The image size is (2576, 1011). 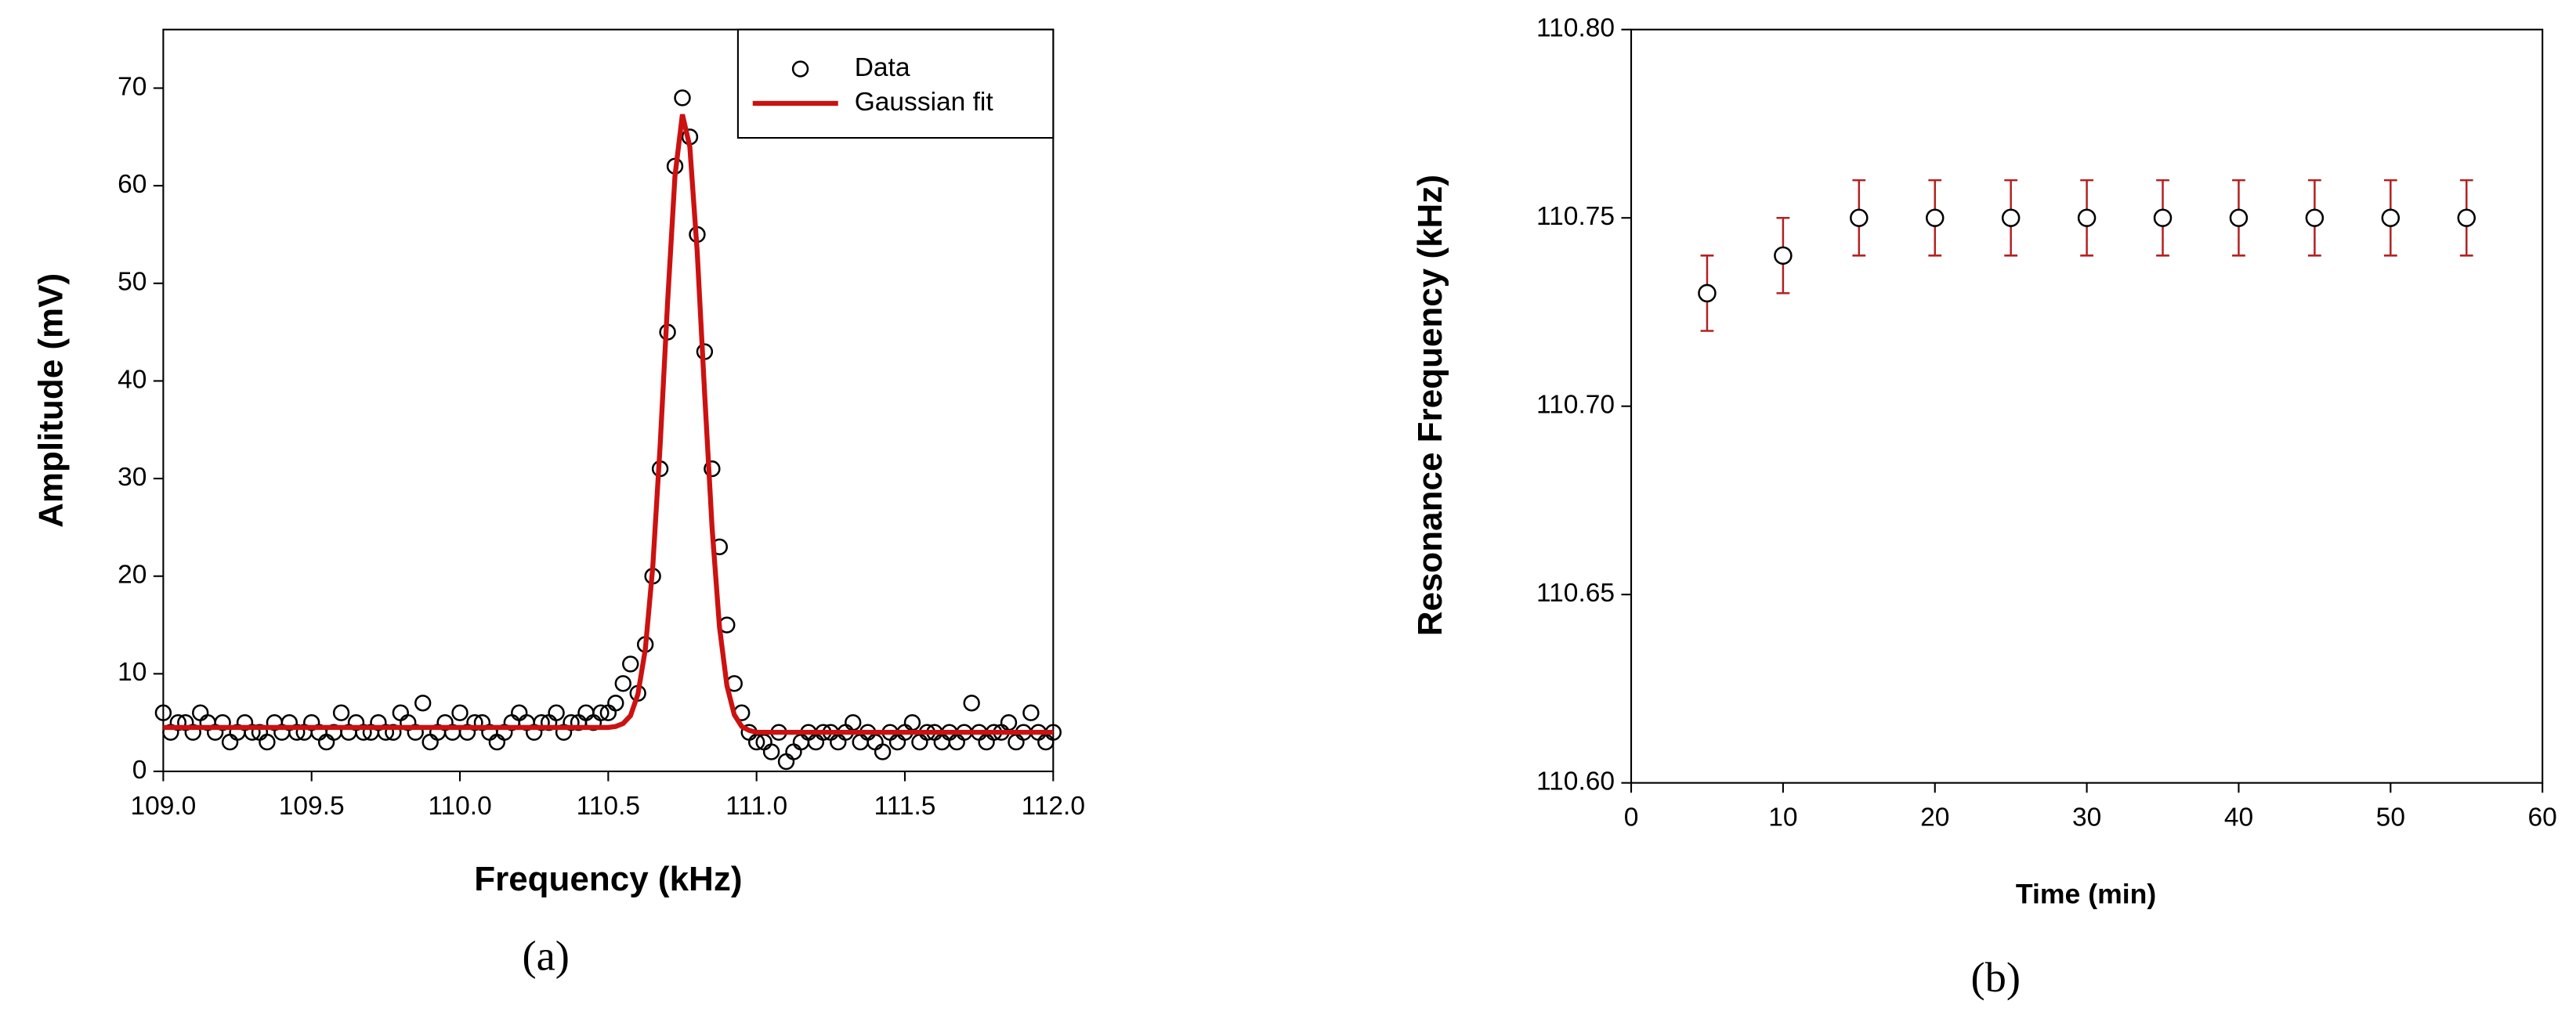 I want to click on x-tick-label: 20, so click(x=1935, y=818).